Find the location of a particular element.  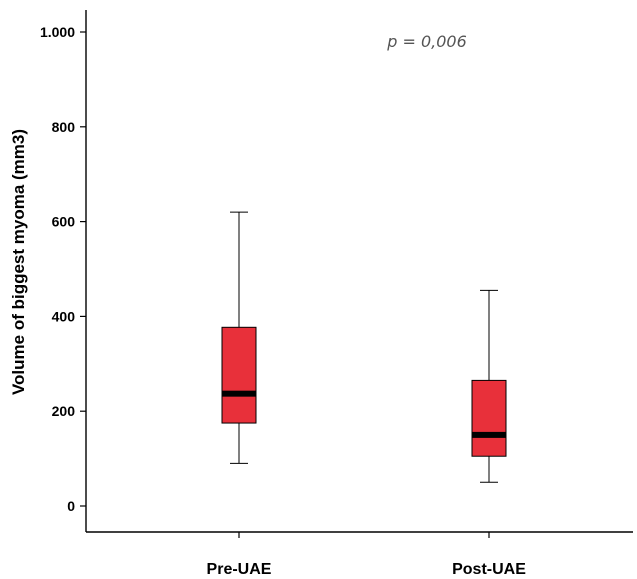

box-post-uae is located at coordinates (489, 386).